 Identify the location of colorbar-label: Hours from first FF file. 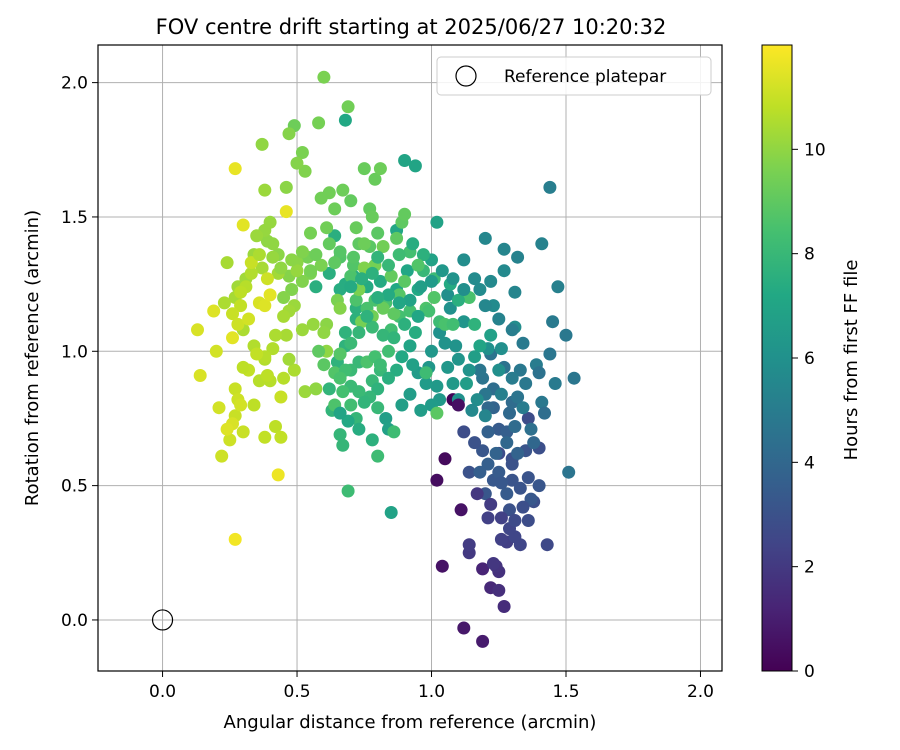
(851, 360).